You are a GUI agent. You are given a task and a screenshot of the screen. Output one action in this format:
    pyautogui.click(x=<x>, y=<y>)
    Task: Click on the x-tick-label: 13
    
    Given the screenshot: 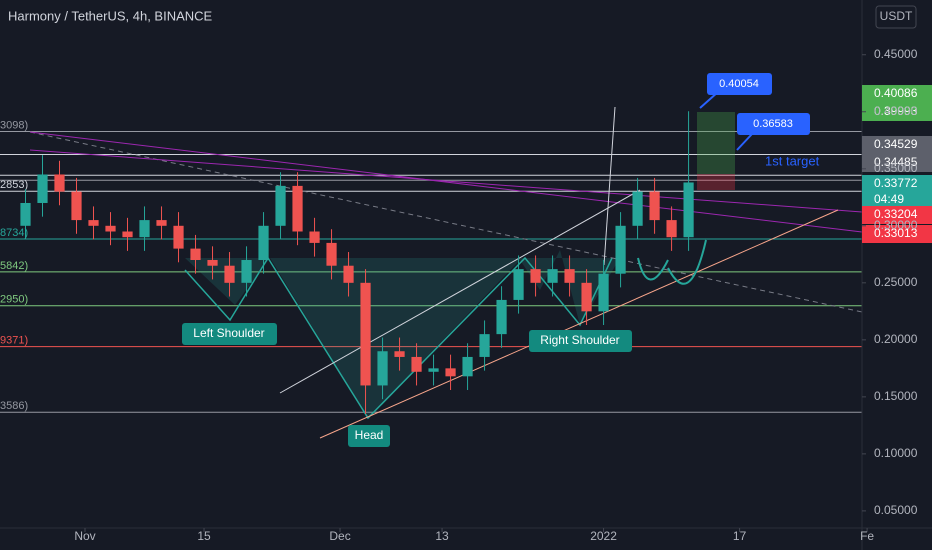 What is the action you would take?
    pyautogui.click(x=442, y=536)
    